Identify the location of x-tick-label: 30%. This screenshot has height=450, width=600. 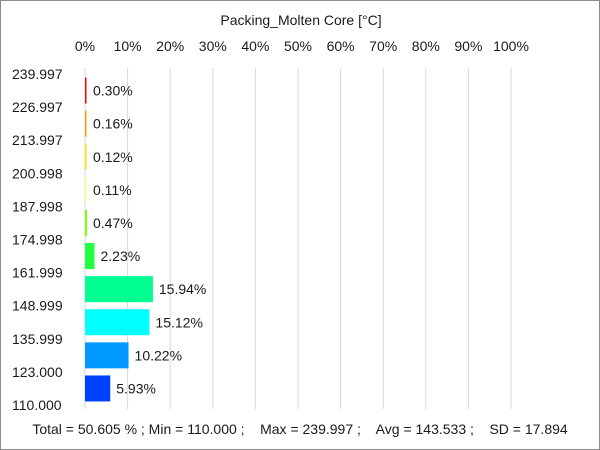
(213, 46).